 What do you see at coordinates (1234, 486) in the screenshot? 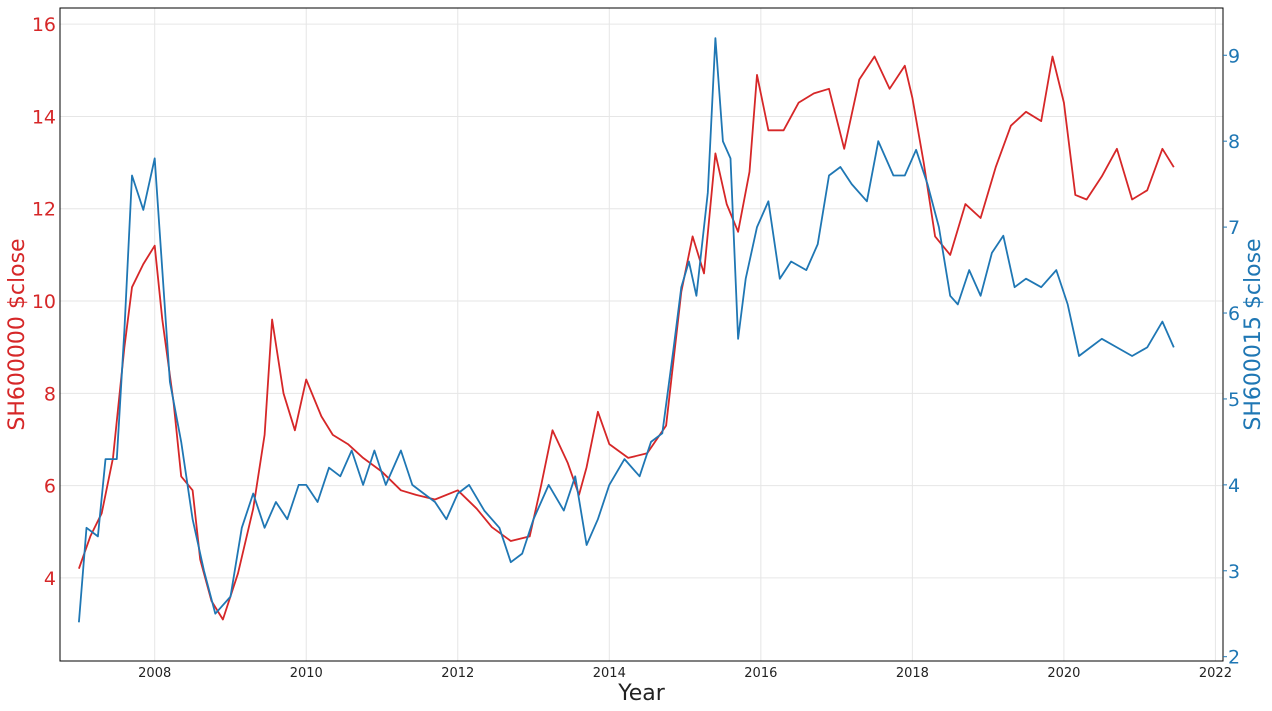
I see `right-y-tick-label: 4` at bounding box center [1234, 486].